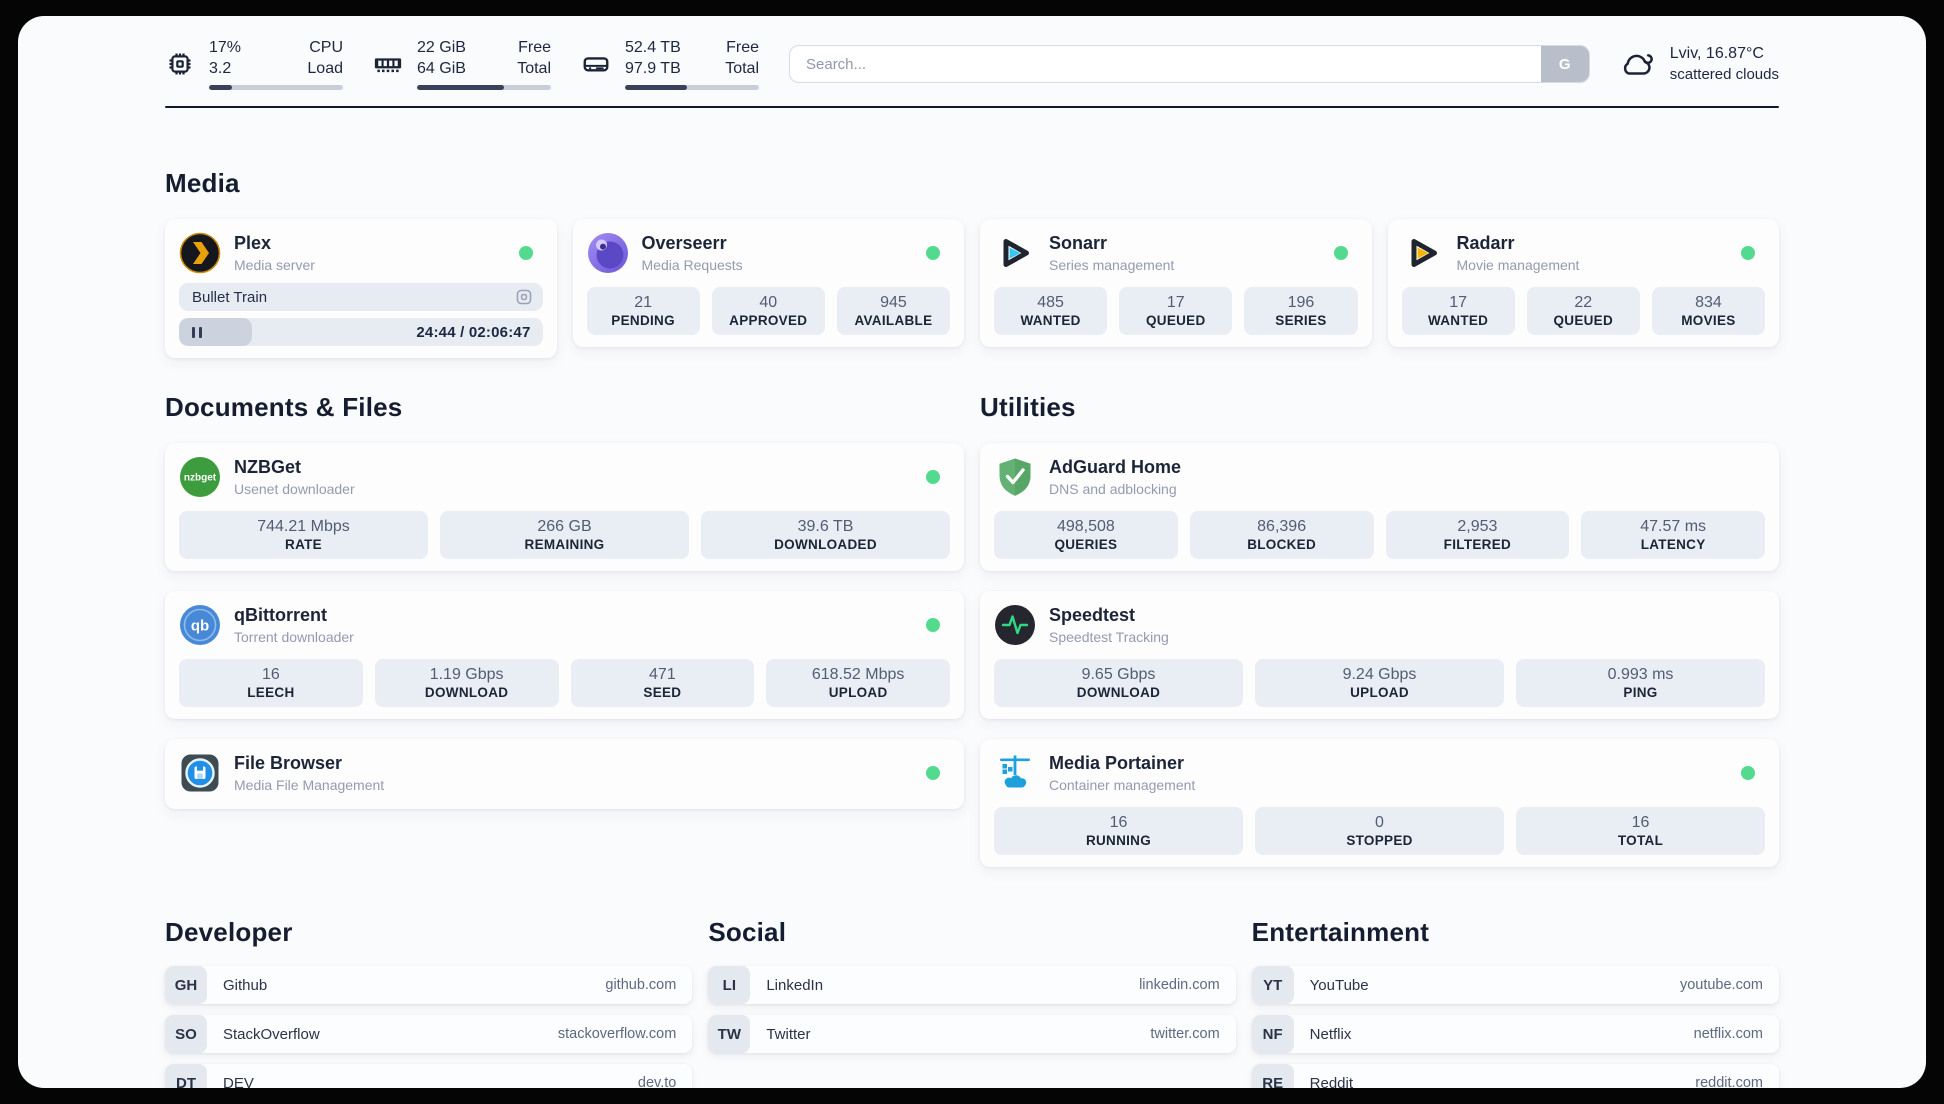 The width and height of the screenshot is (1944, 1104). What do you see at coordinates (692, 264) in the screenshot?
I see `app-subtitle: Media Requests` at bounding box center [692, 264].